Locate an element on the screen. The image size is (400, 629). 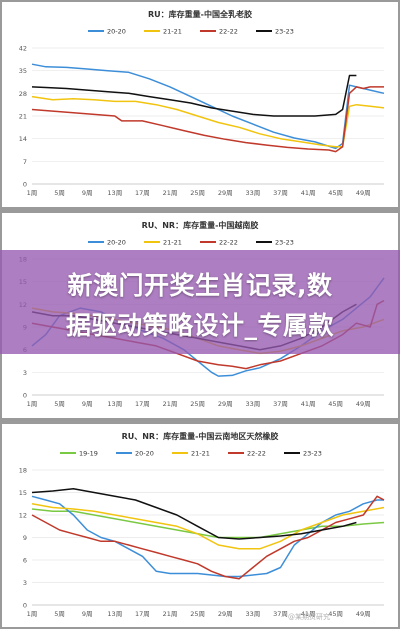
banner-title-line-2: 据驱动策略设计_专属款 is located at coordinates (199, 325).